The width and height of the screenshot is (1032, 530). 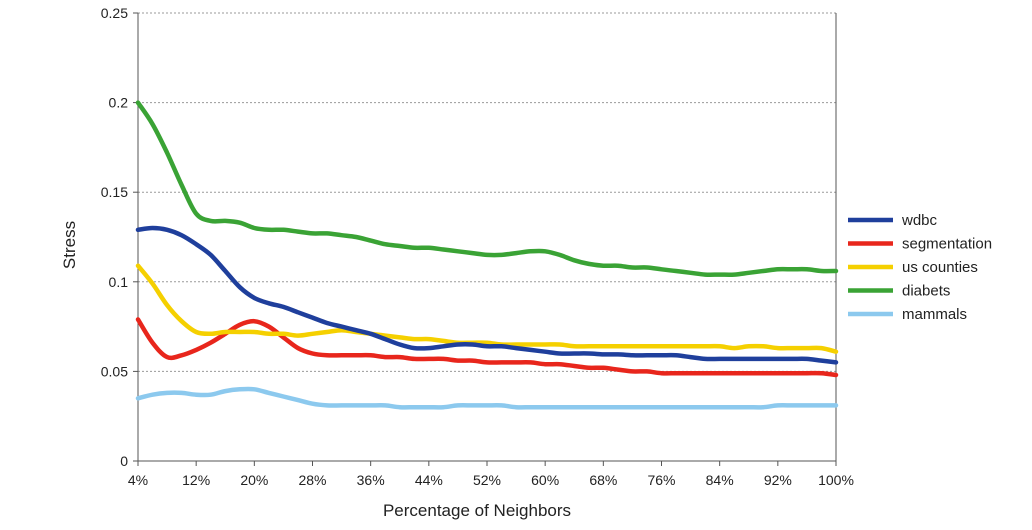 What do you see at coordinates (487, 308) in the screenshot?
I see `series-line-us-counties` at bounding box center [487, 308].